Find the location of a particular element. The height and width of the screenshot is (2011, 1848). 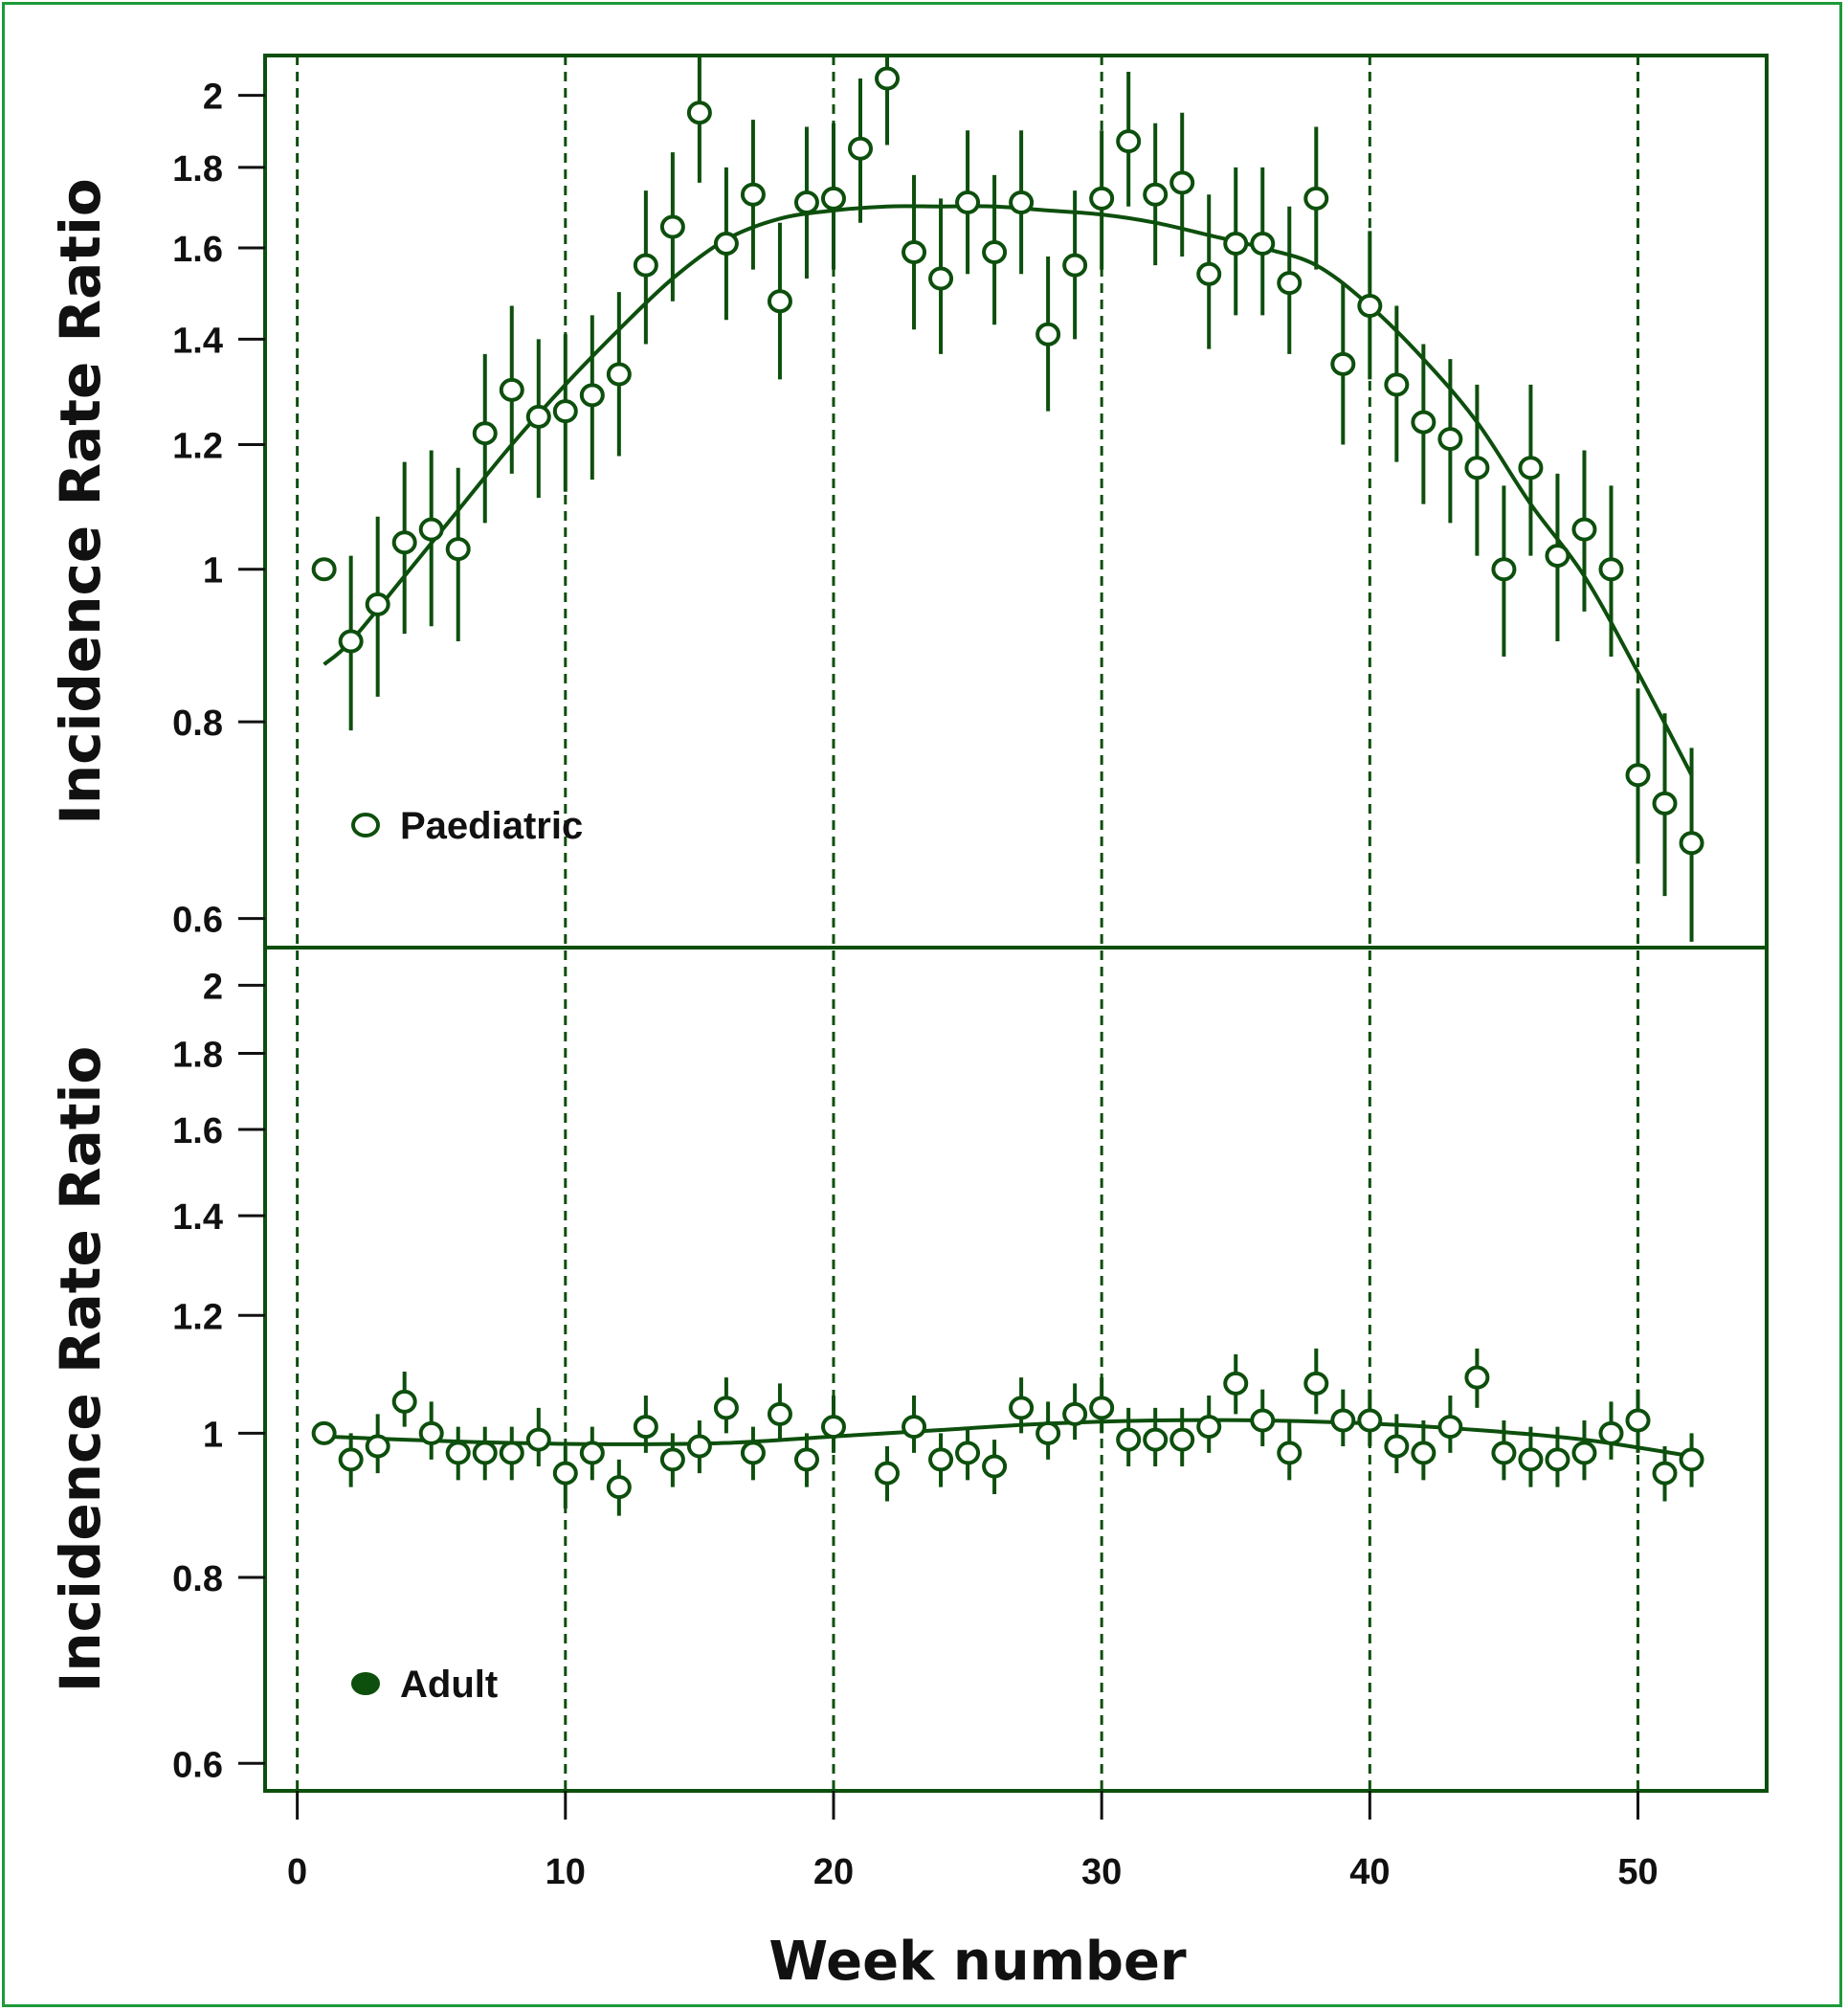

x-tick-label: 10 is located at coordinates (565, 1872).